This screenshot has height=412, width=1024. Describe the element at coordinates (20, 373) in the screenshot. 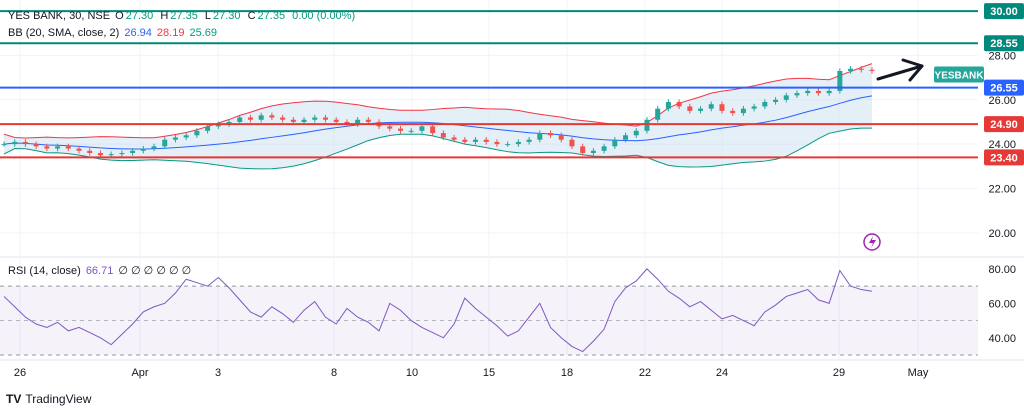

I see `x-tick-label: 26` at that location.